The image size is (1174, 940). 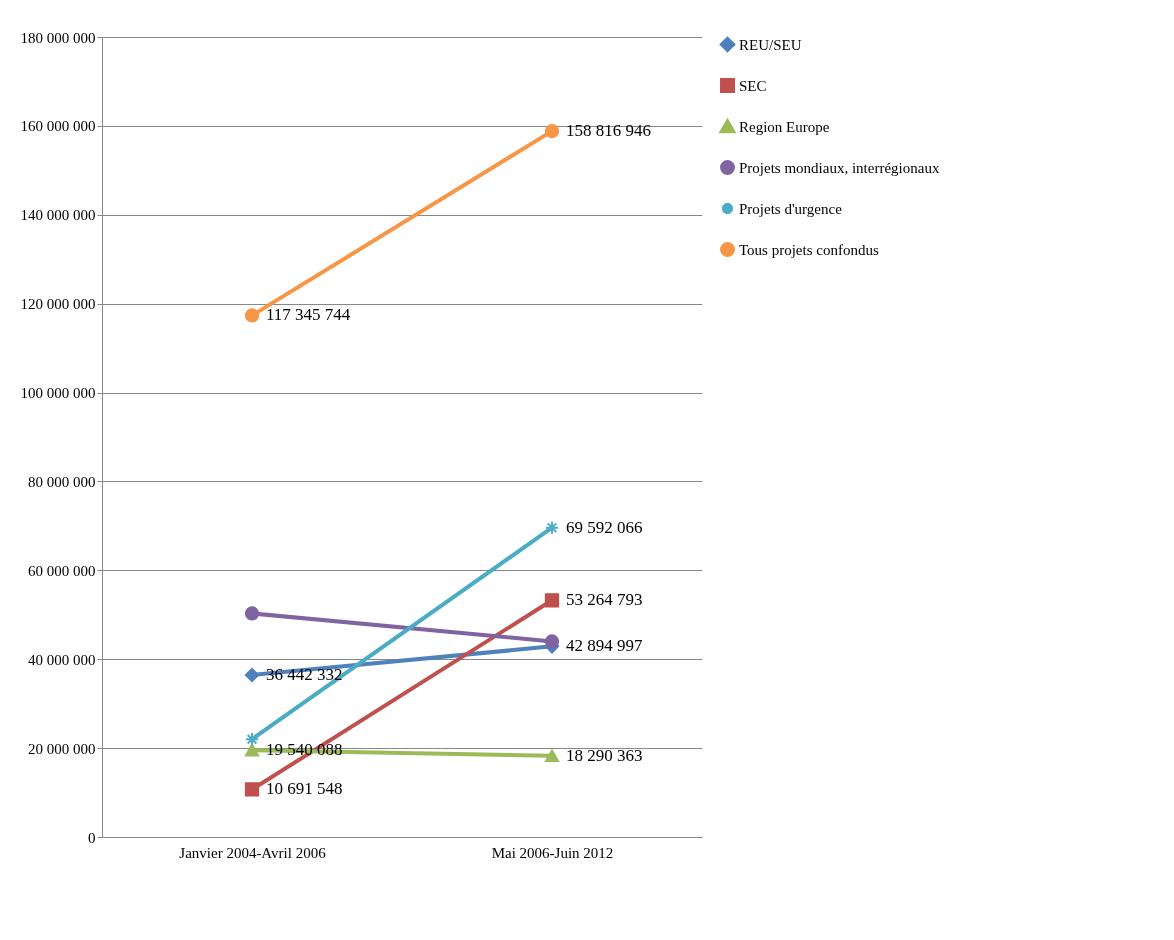 What do you see at coordinates (253, 852) in the screenshot?
I see `x-tick-label: Janvier 2004-Avril 2006` at bounding box center [253, 852].